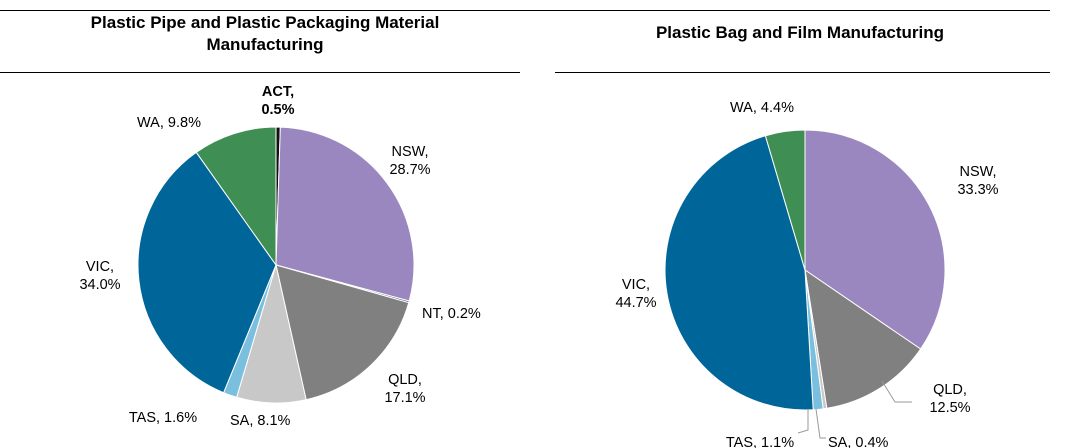 This screenshot has width=1075, height=448. I want to click on data-label-sa-line-1: SA, 8.1%, so click(260, 421).